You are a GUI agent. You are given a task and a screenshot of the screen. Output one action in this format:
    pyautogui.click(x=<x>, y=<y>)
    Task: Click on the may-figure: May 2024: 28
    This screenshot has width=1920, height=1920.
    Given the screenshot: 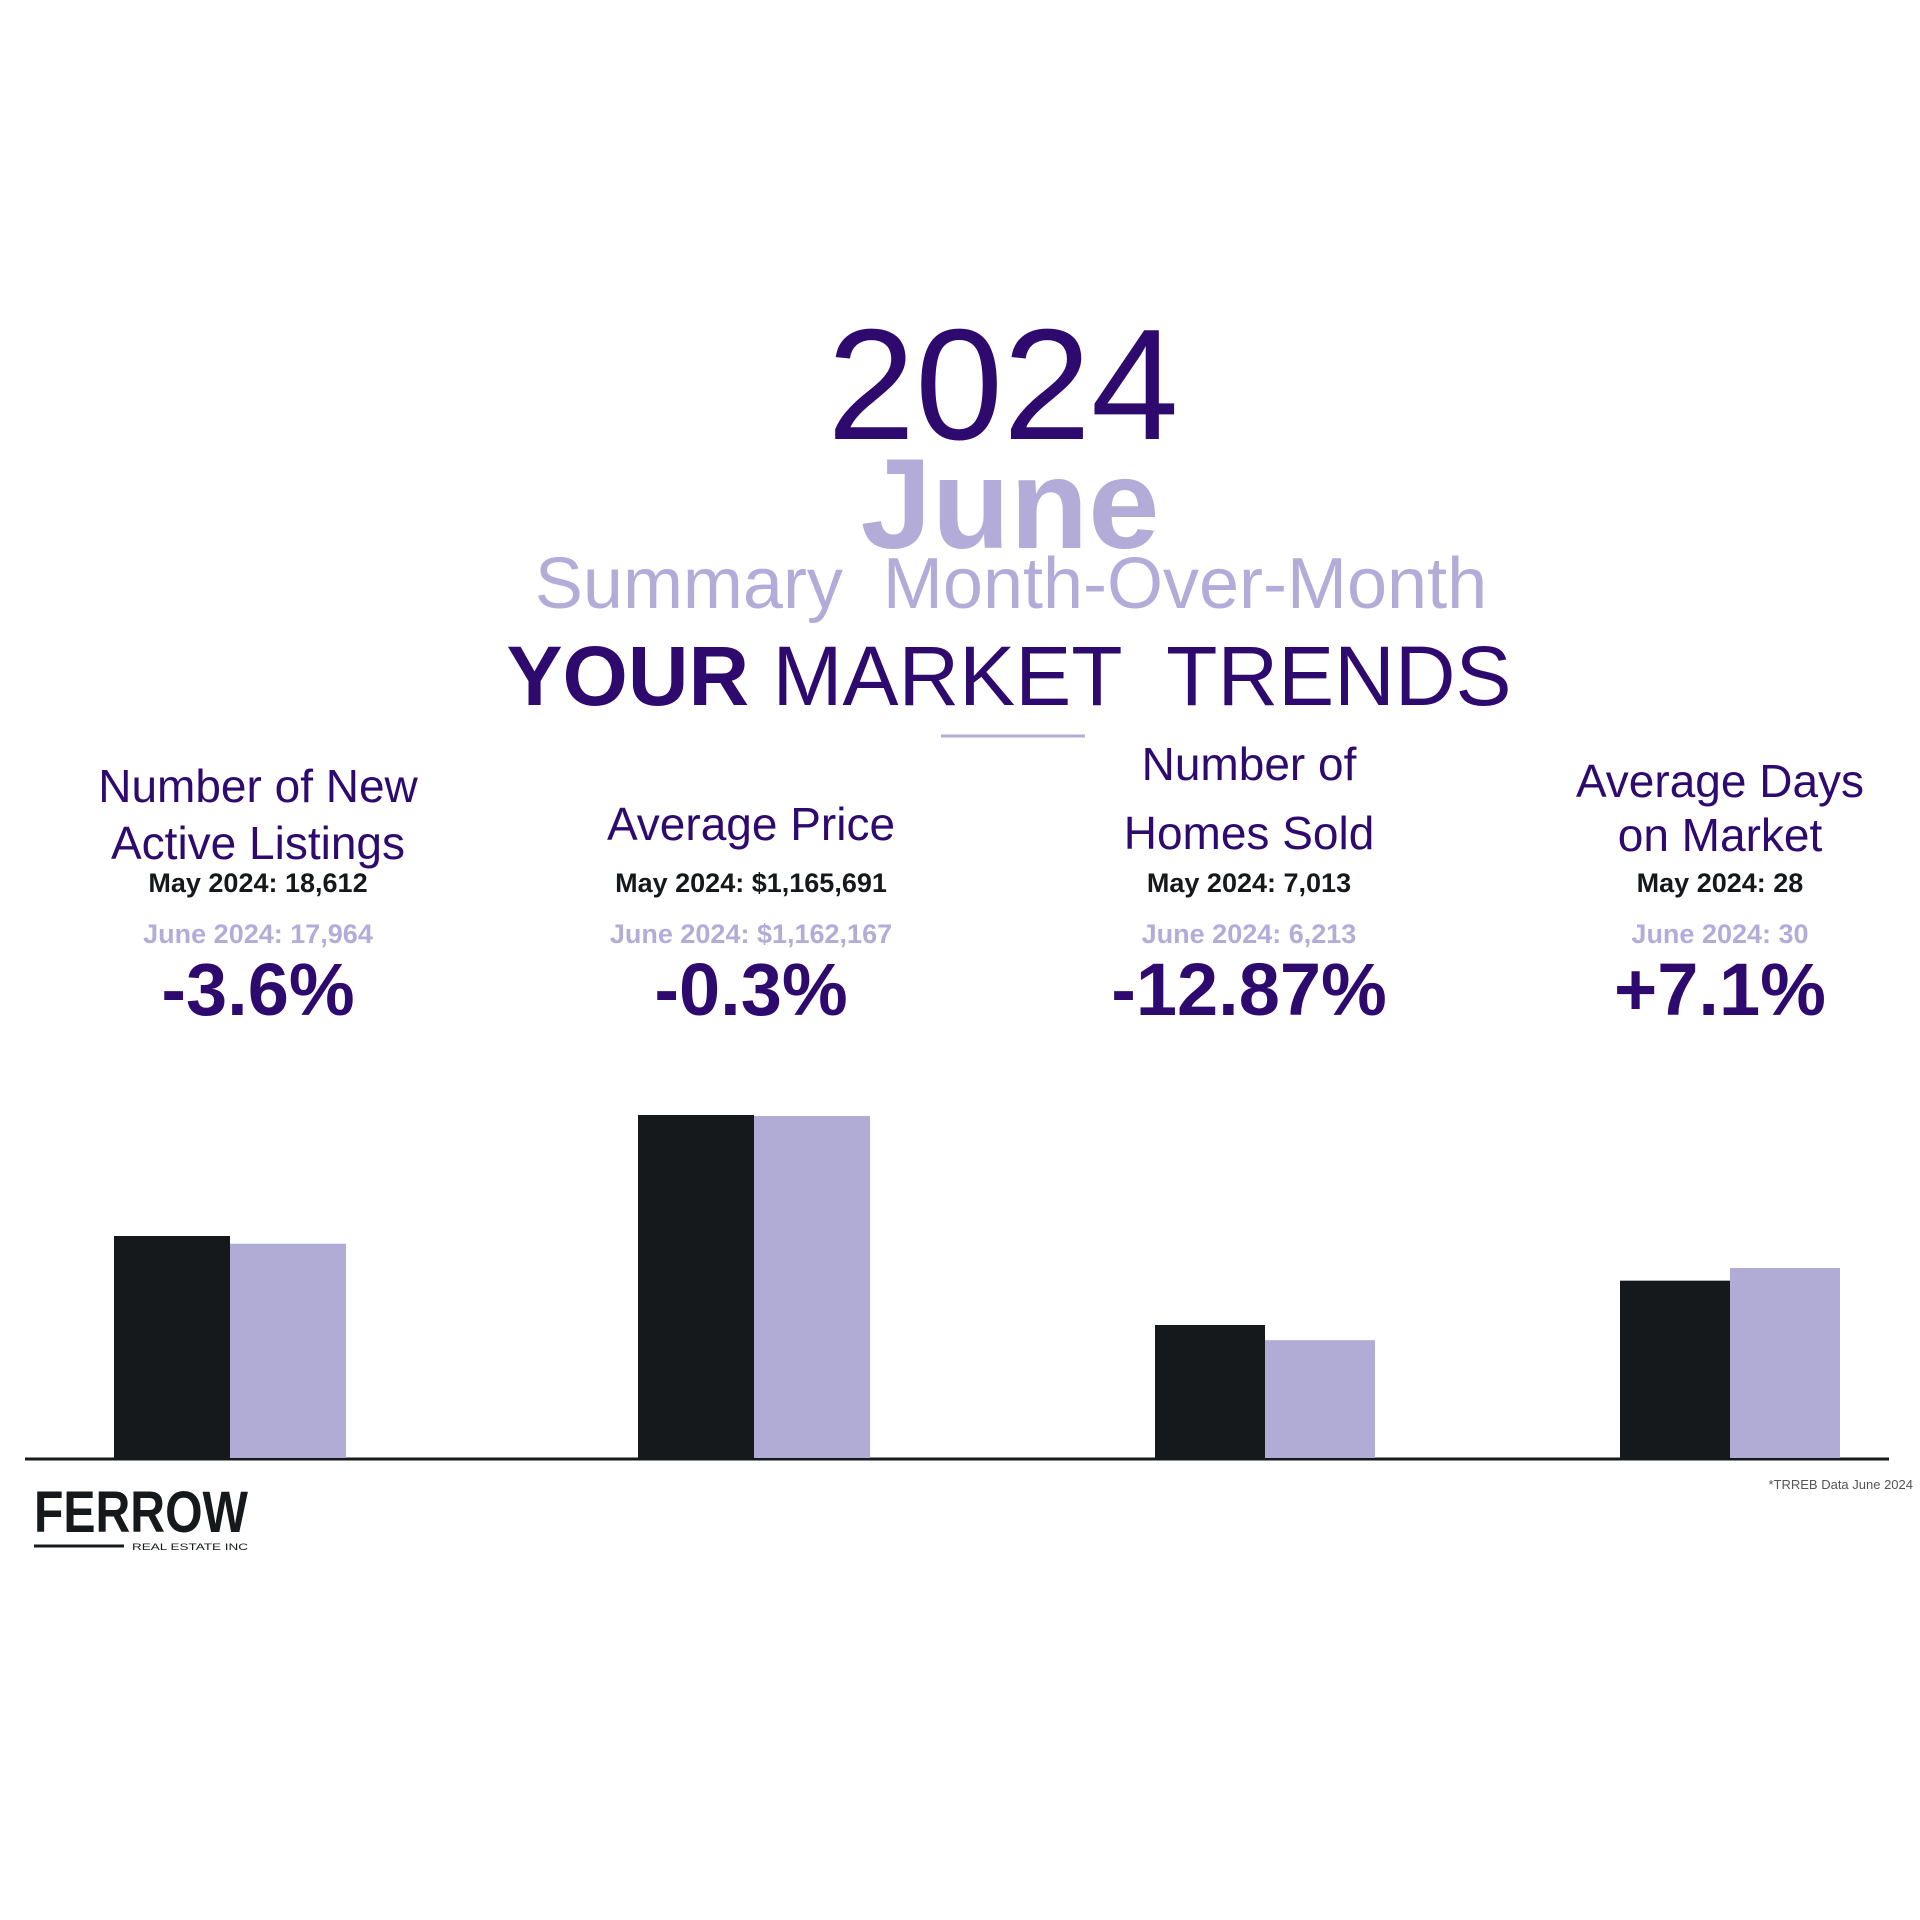 What is the action you would take?
    pyautogui.click(x=1720, y=883)
    